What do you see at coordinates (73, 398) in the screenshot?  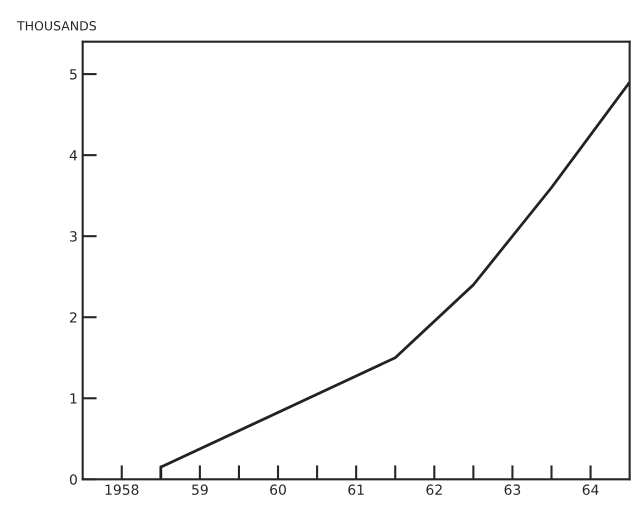 I see `y-tick-label: 1` at bounding box center [73, 398].